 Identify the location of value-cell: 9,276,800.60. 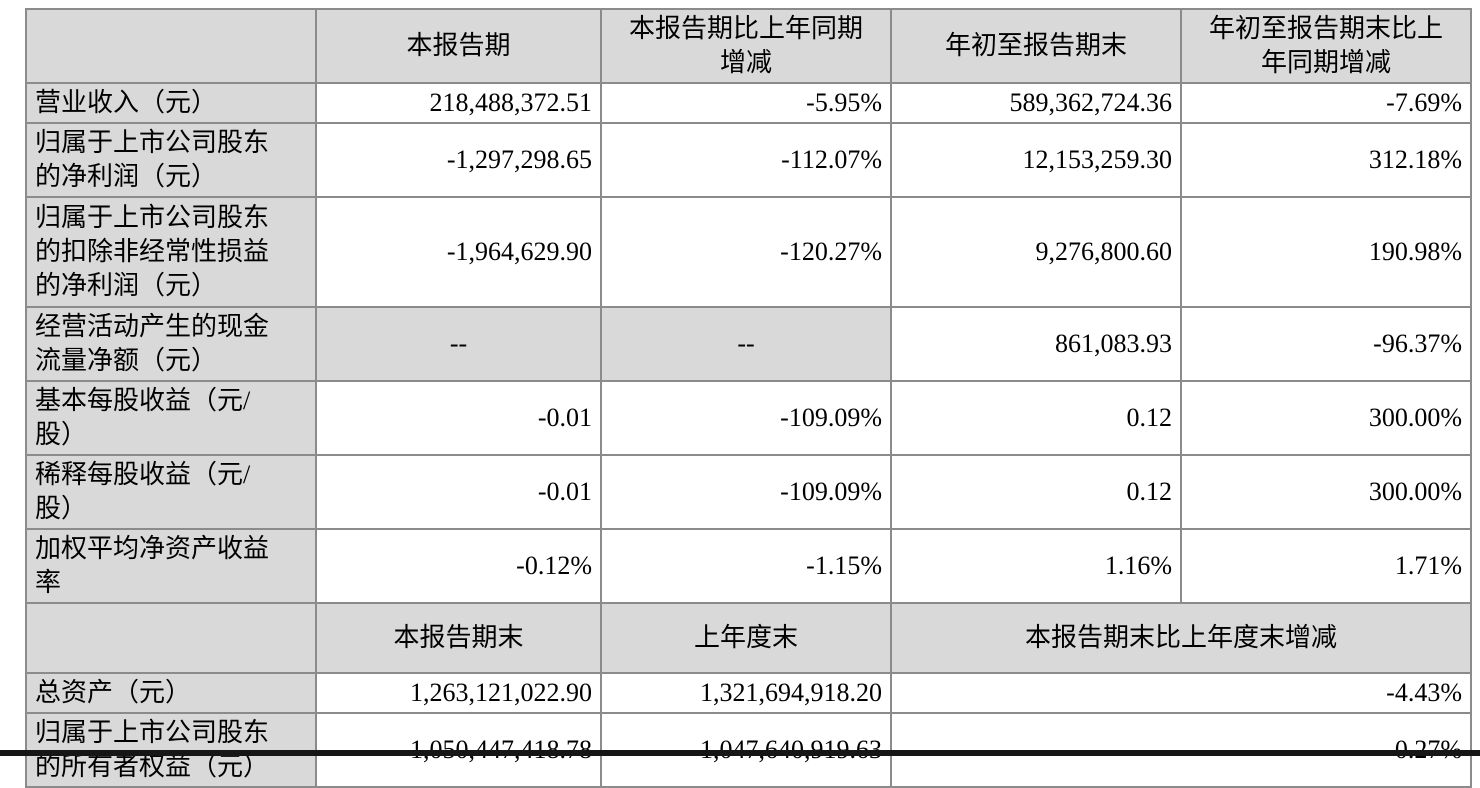
(1036, 252).